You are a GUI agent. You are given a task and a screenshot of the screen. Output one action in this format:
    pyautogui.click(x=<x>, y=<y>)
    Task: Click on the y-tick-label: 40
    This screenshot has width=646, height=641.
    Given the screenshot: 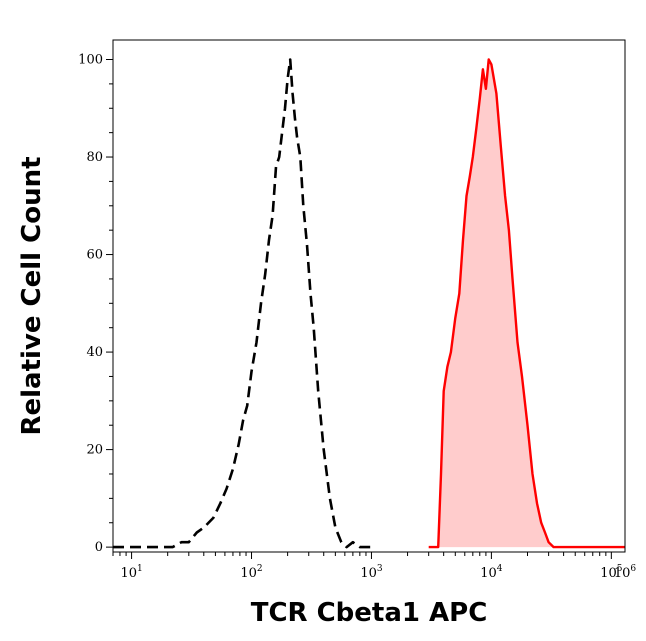 What is the action you would take?
    pyautogui.click(x=94, y=352)
    